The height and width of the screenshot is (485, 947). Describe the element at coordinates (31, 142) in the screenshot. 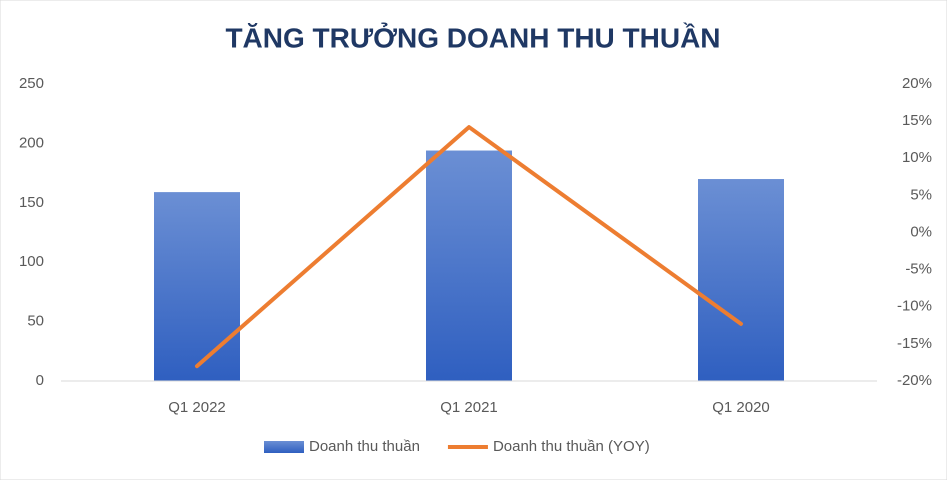

I see `y-tick-label: 200` at that location.